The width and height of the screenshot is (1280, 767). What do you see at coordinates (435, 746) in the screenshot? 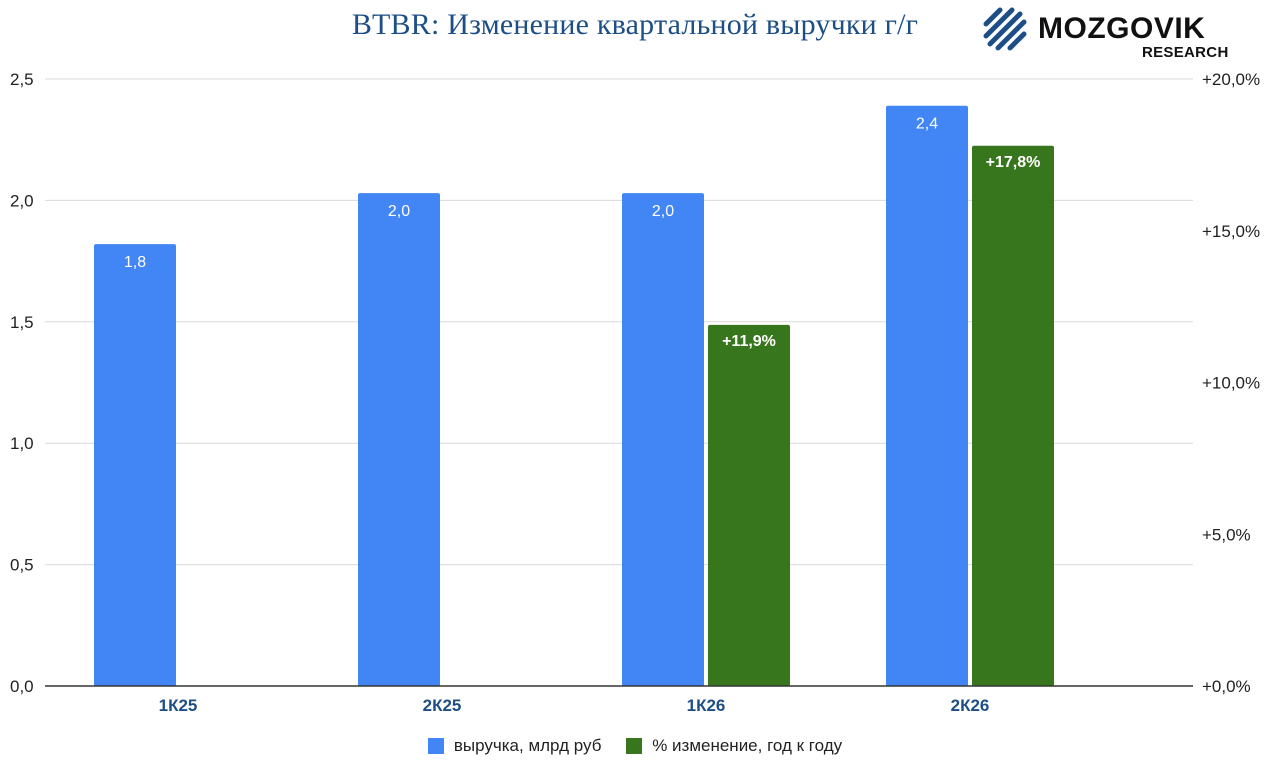
I see `legend-swatch-revenue` at bounding box center [435, 746].